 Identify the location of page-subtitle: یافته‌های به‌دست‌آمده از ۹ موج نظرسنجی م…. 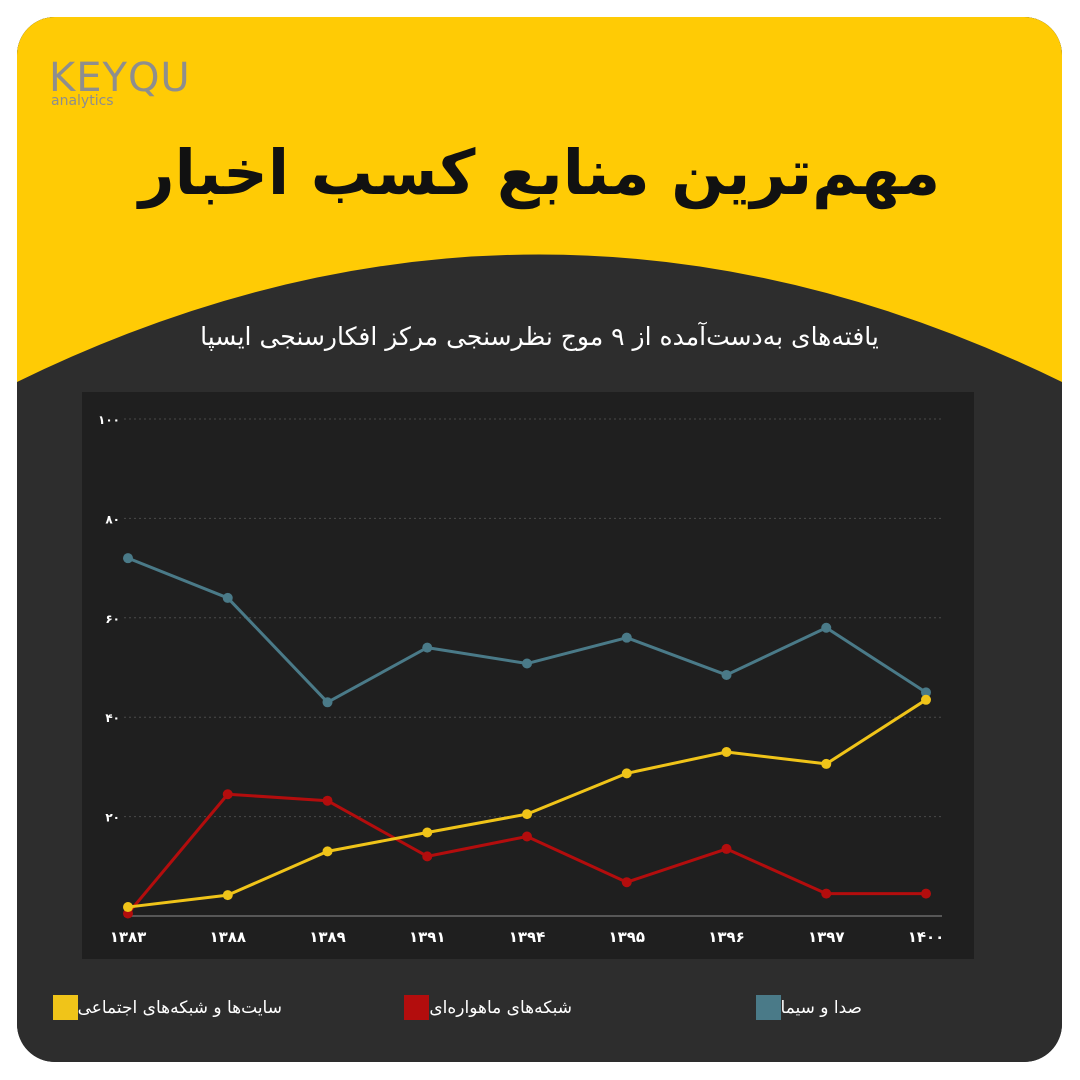
(539, 336).